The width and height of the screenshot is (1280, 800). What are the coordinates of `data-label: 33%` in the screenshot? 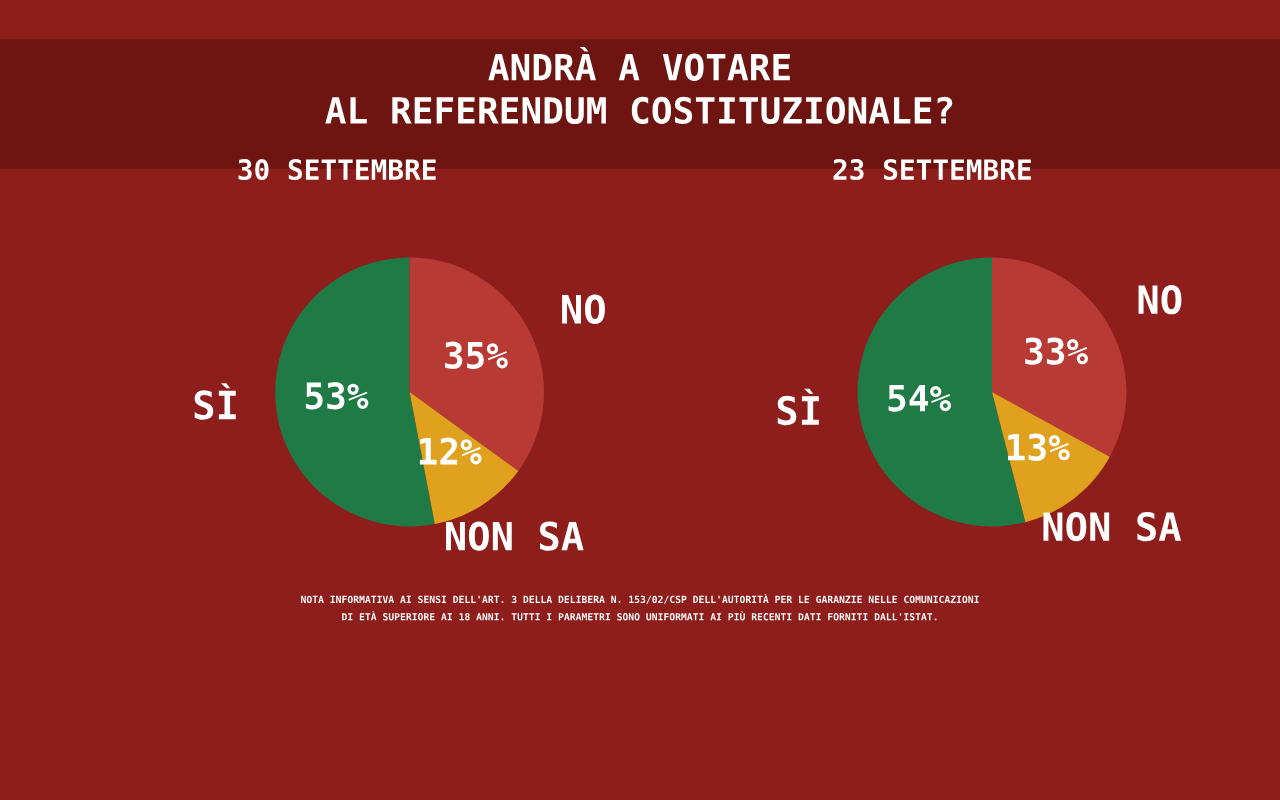 It's located at (1056, 351).